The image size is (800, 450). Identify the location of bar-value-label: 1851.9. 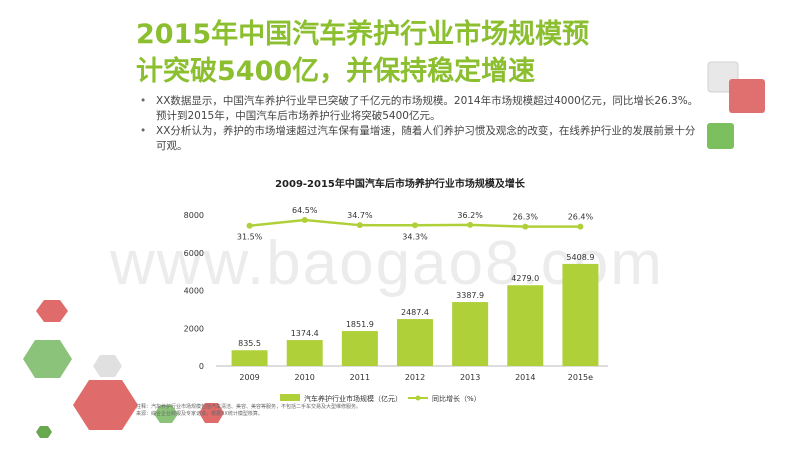
(360, 324).